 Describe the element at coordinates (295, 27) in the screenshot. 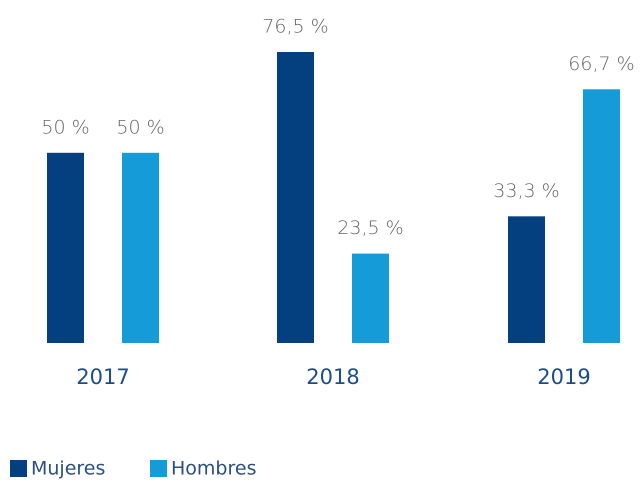

I see `value-label: 76,5 %` at that location.